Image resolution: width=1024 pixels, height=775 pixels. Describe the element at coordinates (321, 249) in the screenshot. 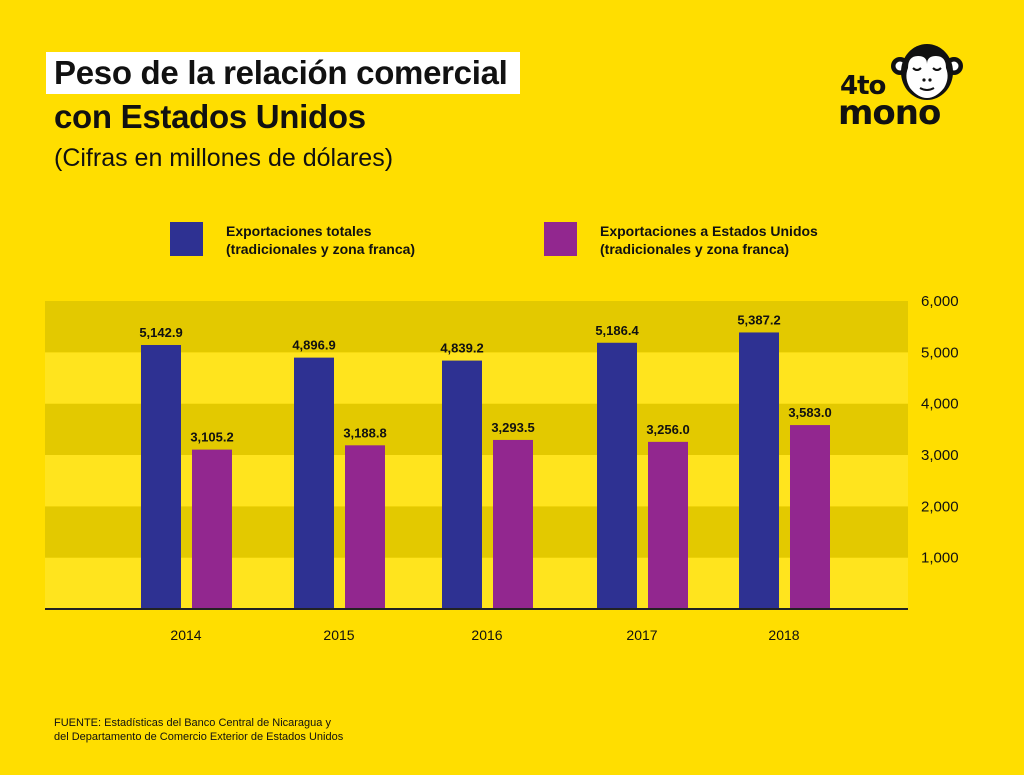

I see `legend-label-total-line2: (tradicionales y zona franca)` at that location.